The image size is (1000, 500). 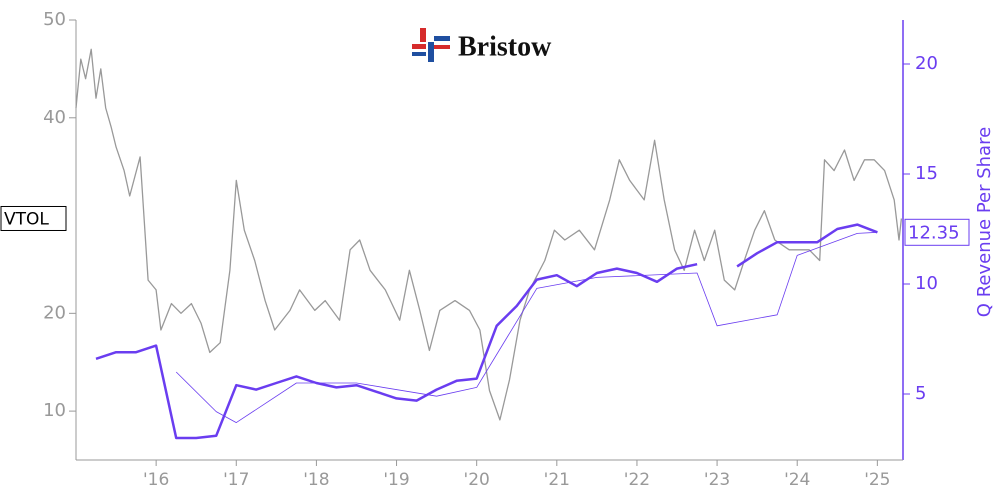 I want to click on x-tick-label: '16, so click(x=156, y=480).